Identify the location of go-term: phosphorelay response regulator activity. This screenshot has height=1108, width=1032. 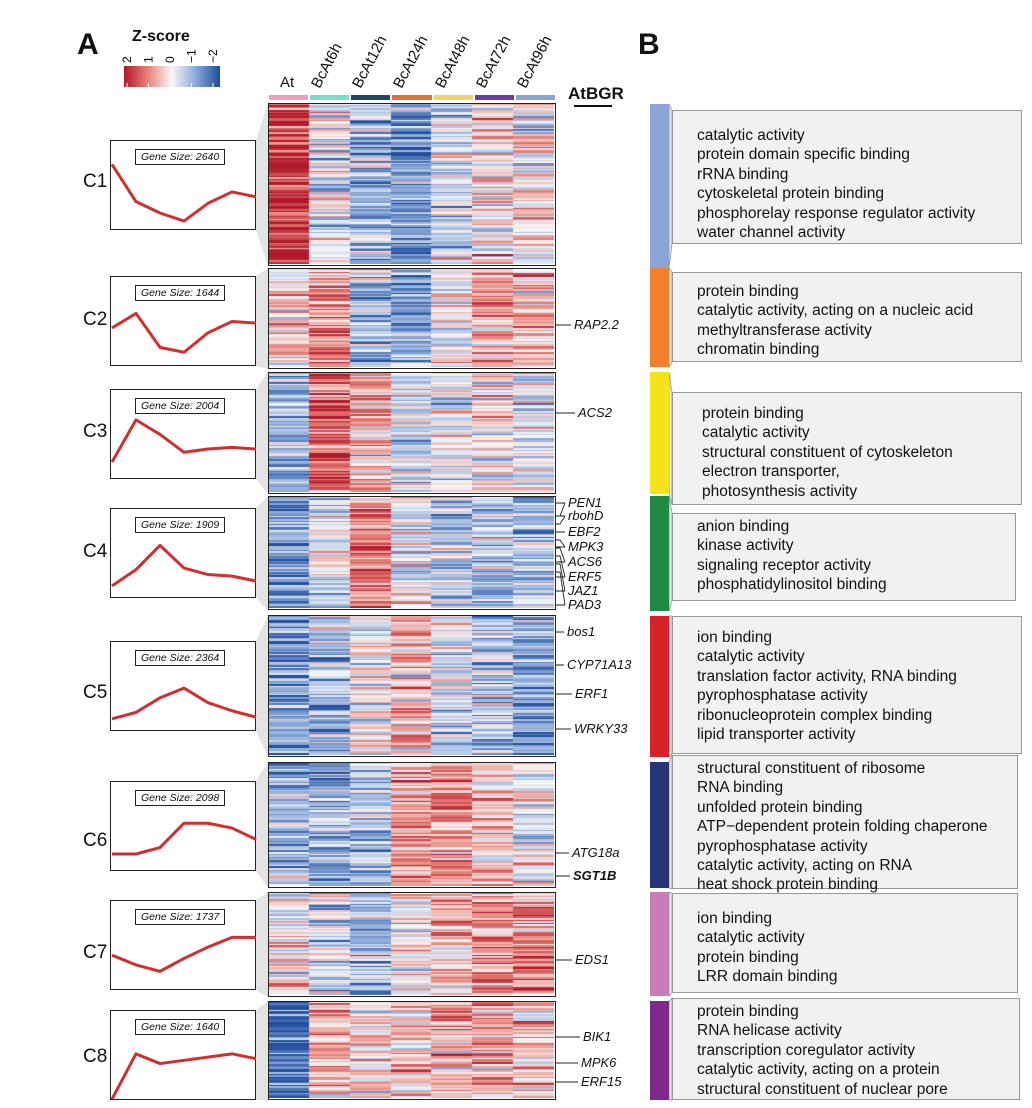
(836, 213).